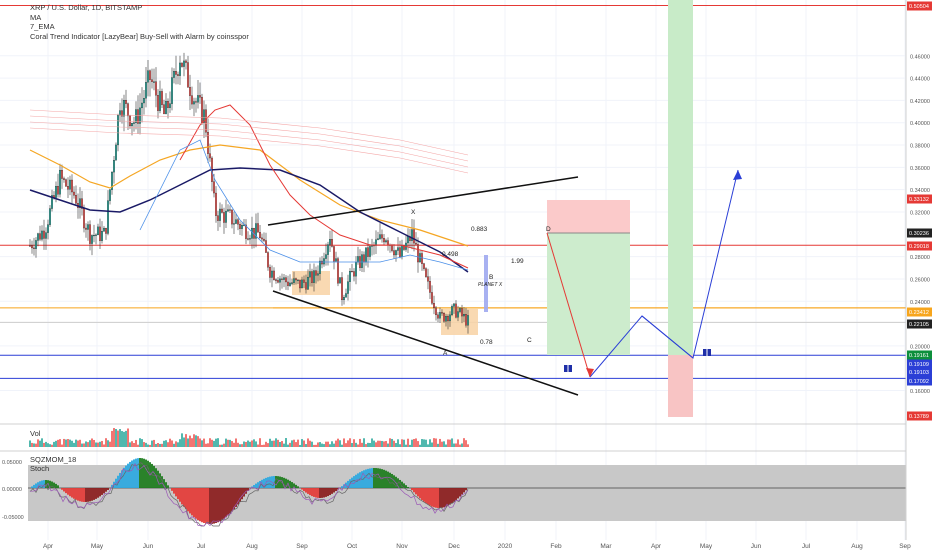  I want to click on x-tick-label: Jul, so click(806, 546).